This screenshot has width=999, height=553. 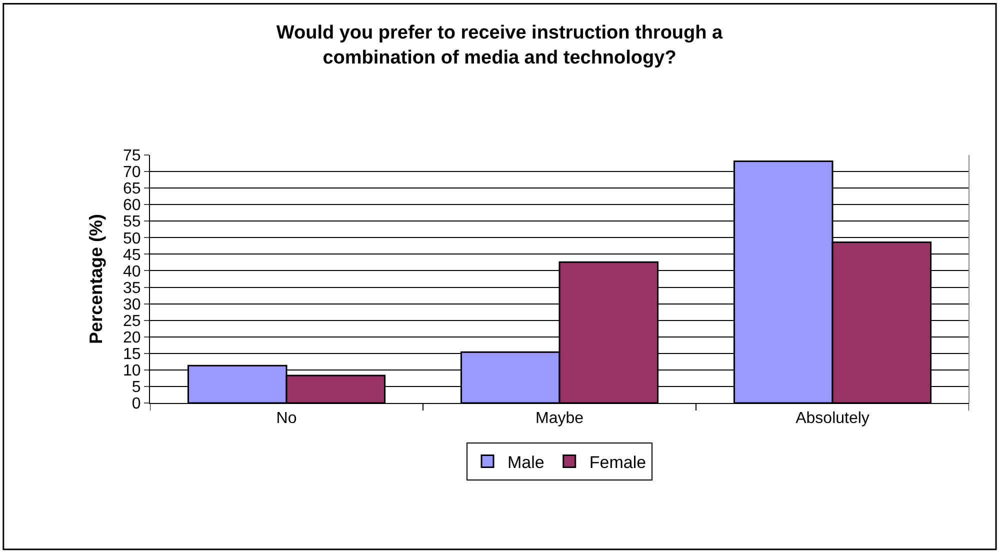 What do you see at coordinates (132, 222) in the screenshot?
I see `y-tick-label: 55` at bounding box center [132, 222].